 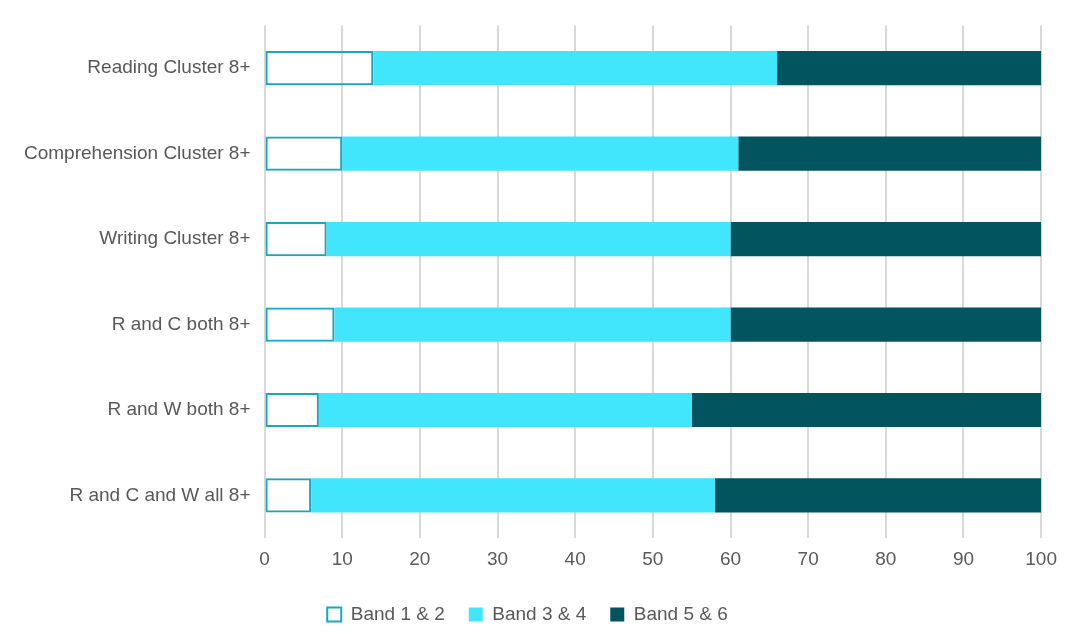 I want to click on y-tick-label: R and C and W all 8+, so click(x=160, y=494).